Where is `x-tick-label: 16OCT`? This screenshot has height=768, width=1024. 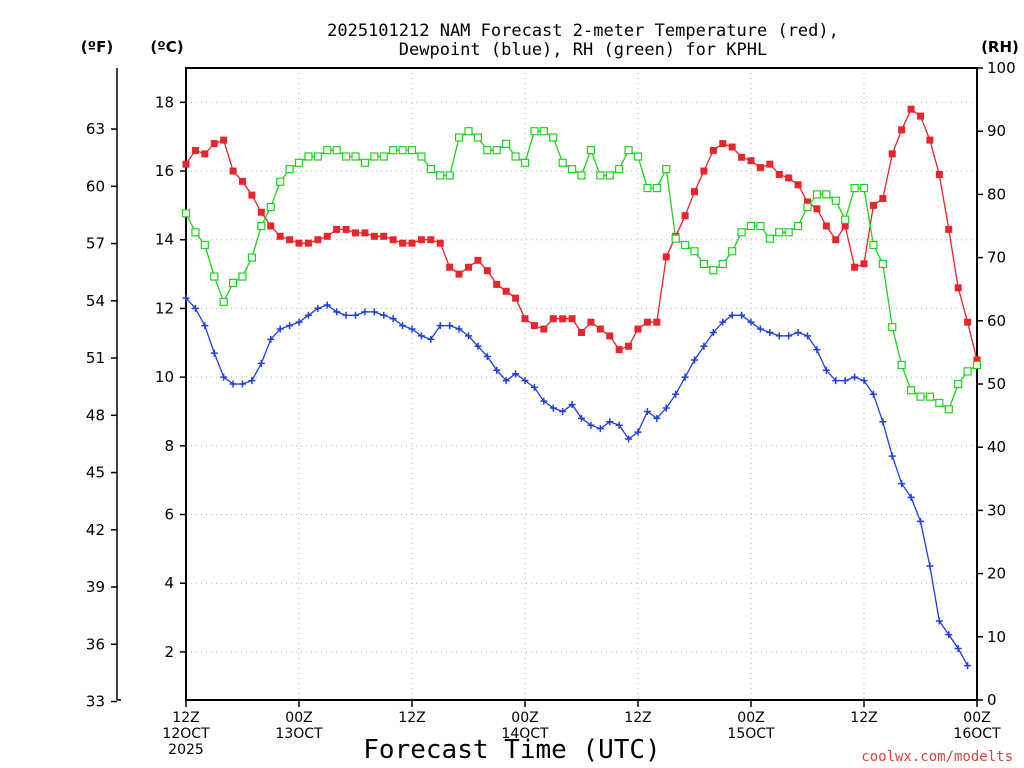
x-tick-label: 16OCT is located at coordinates (977, 734).